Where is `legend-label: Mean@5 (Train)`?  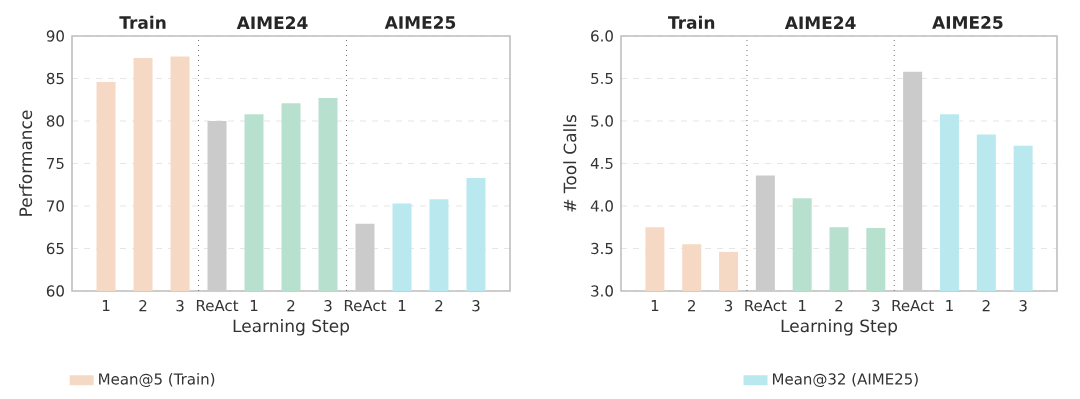 legend-label: Mean@5 (Train) is located at coordinates (157, 380).